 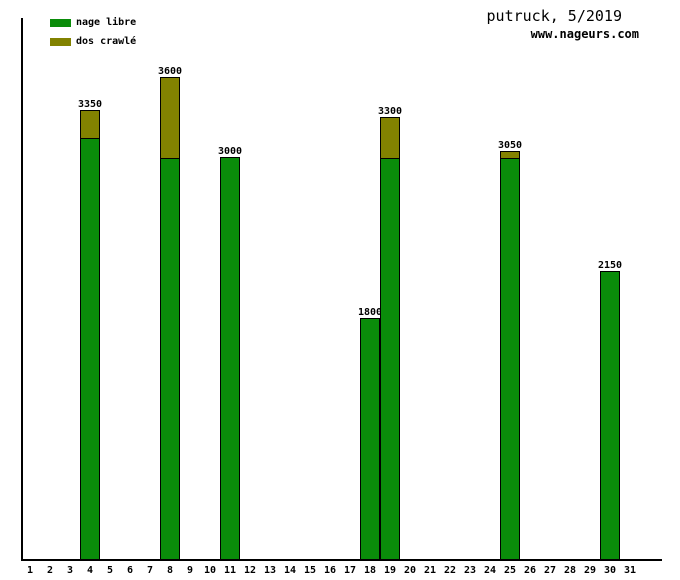 What do you see at coordinates (350, 570) in the screenshot?
I see `x-axis-day-label-17: 17` at bounding box center [350, 570].